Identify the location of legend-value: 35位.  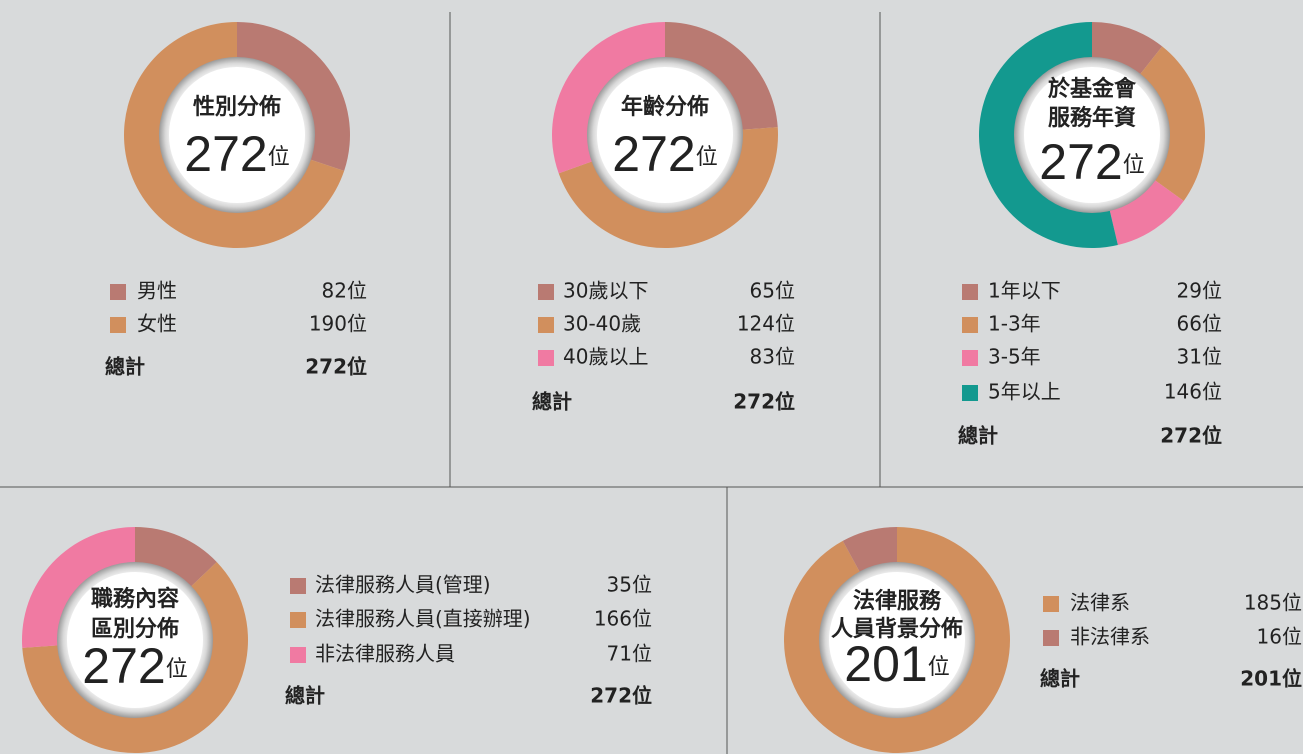
(629, 585).